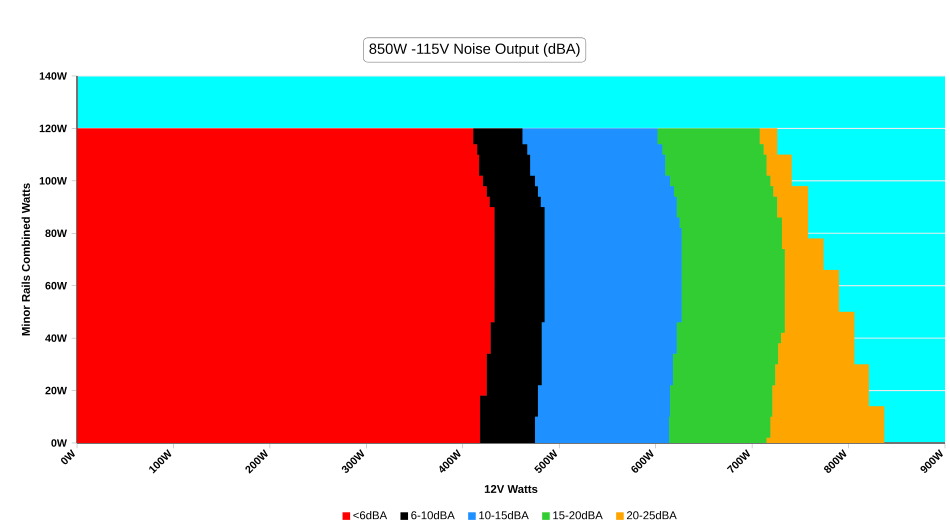 This screenshot has height=530, width=950. I want to click on legend-label: 6-10dBA, so click(433, 515).